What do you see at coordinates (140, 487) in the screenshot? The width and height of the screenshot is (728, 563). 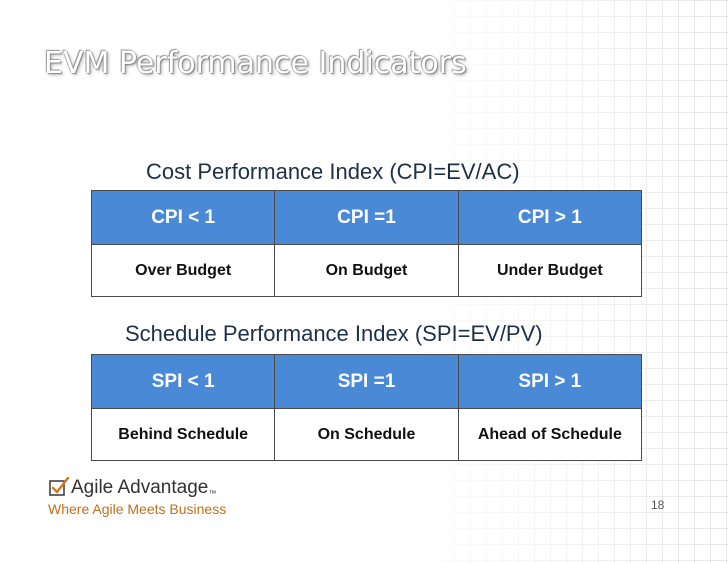 I see `logo-name: Agile Advantage` at bounding box center [140, 487].